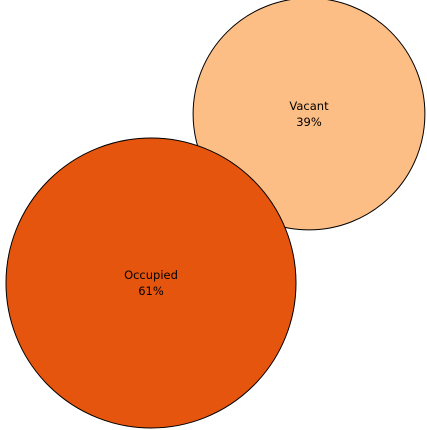  I want to click on bubble-label-occupied: Occupied, so click(151, 275).